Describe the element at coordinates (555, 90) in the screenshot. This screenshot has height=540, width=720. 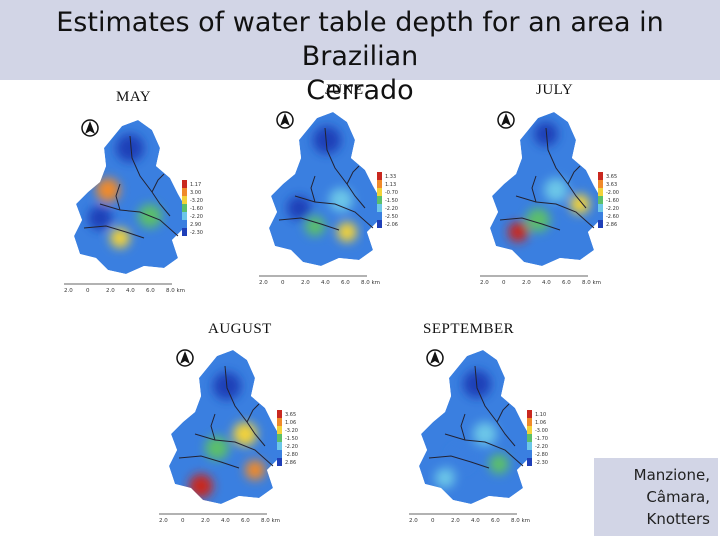
I see `month-label-july: JULY` at that location.